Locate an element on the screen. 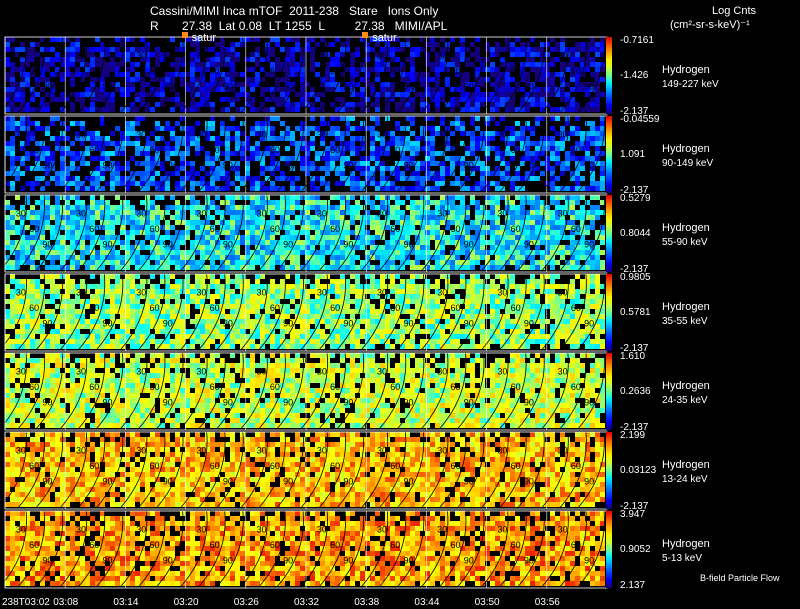 Image resolution: width=800 pixels, height=609 pixels. contour-label: 90 is located at coordinates (348, 244).